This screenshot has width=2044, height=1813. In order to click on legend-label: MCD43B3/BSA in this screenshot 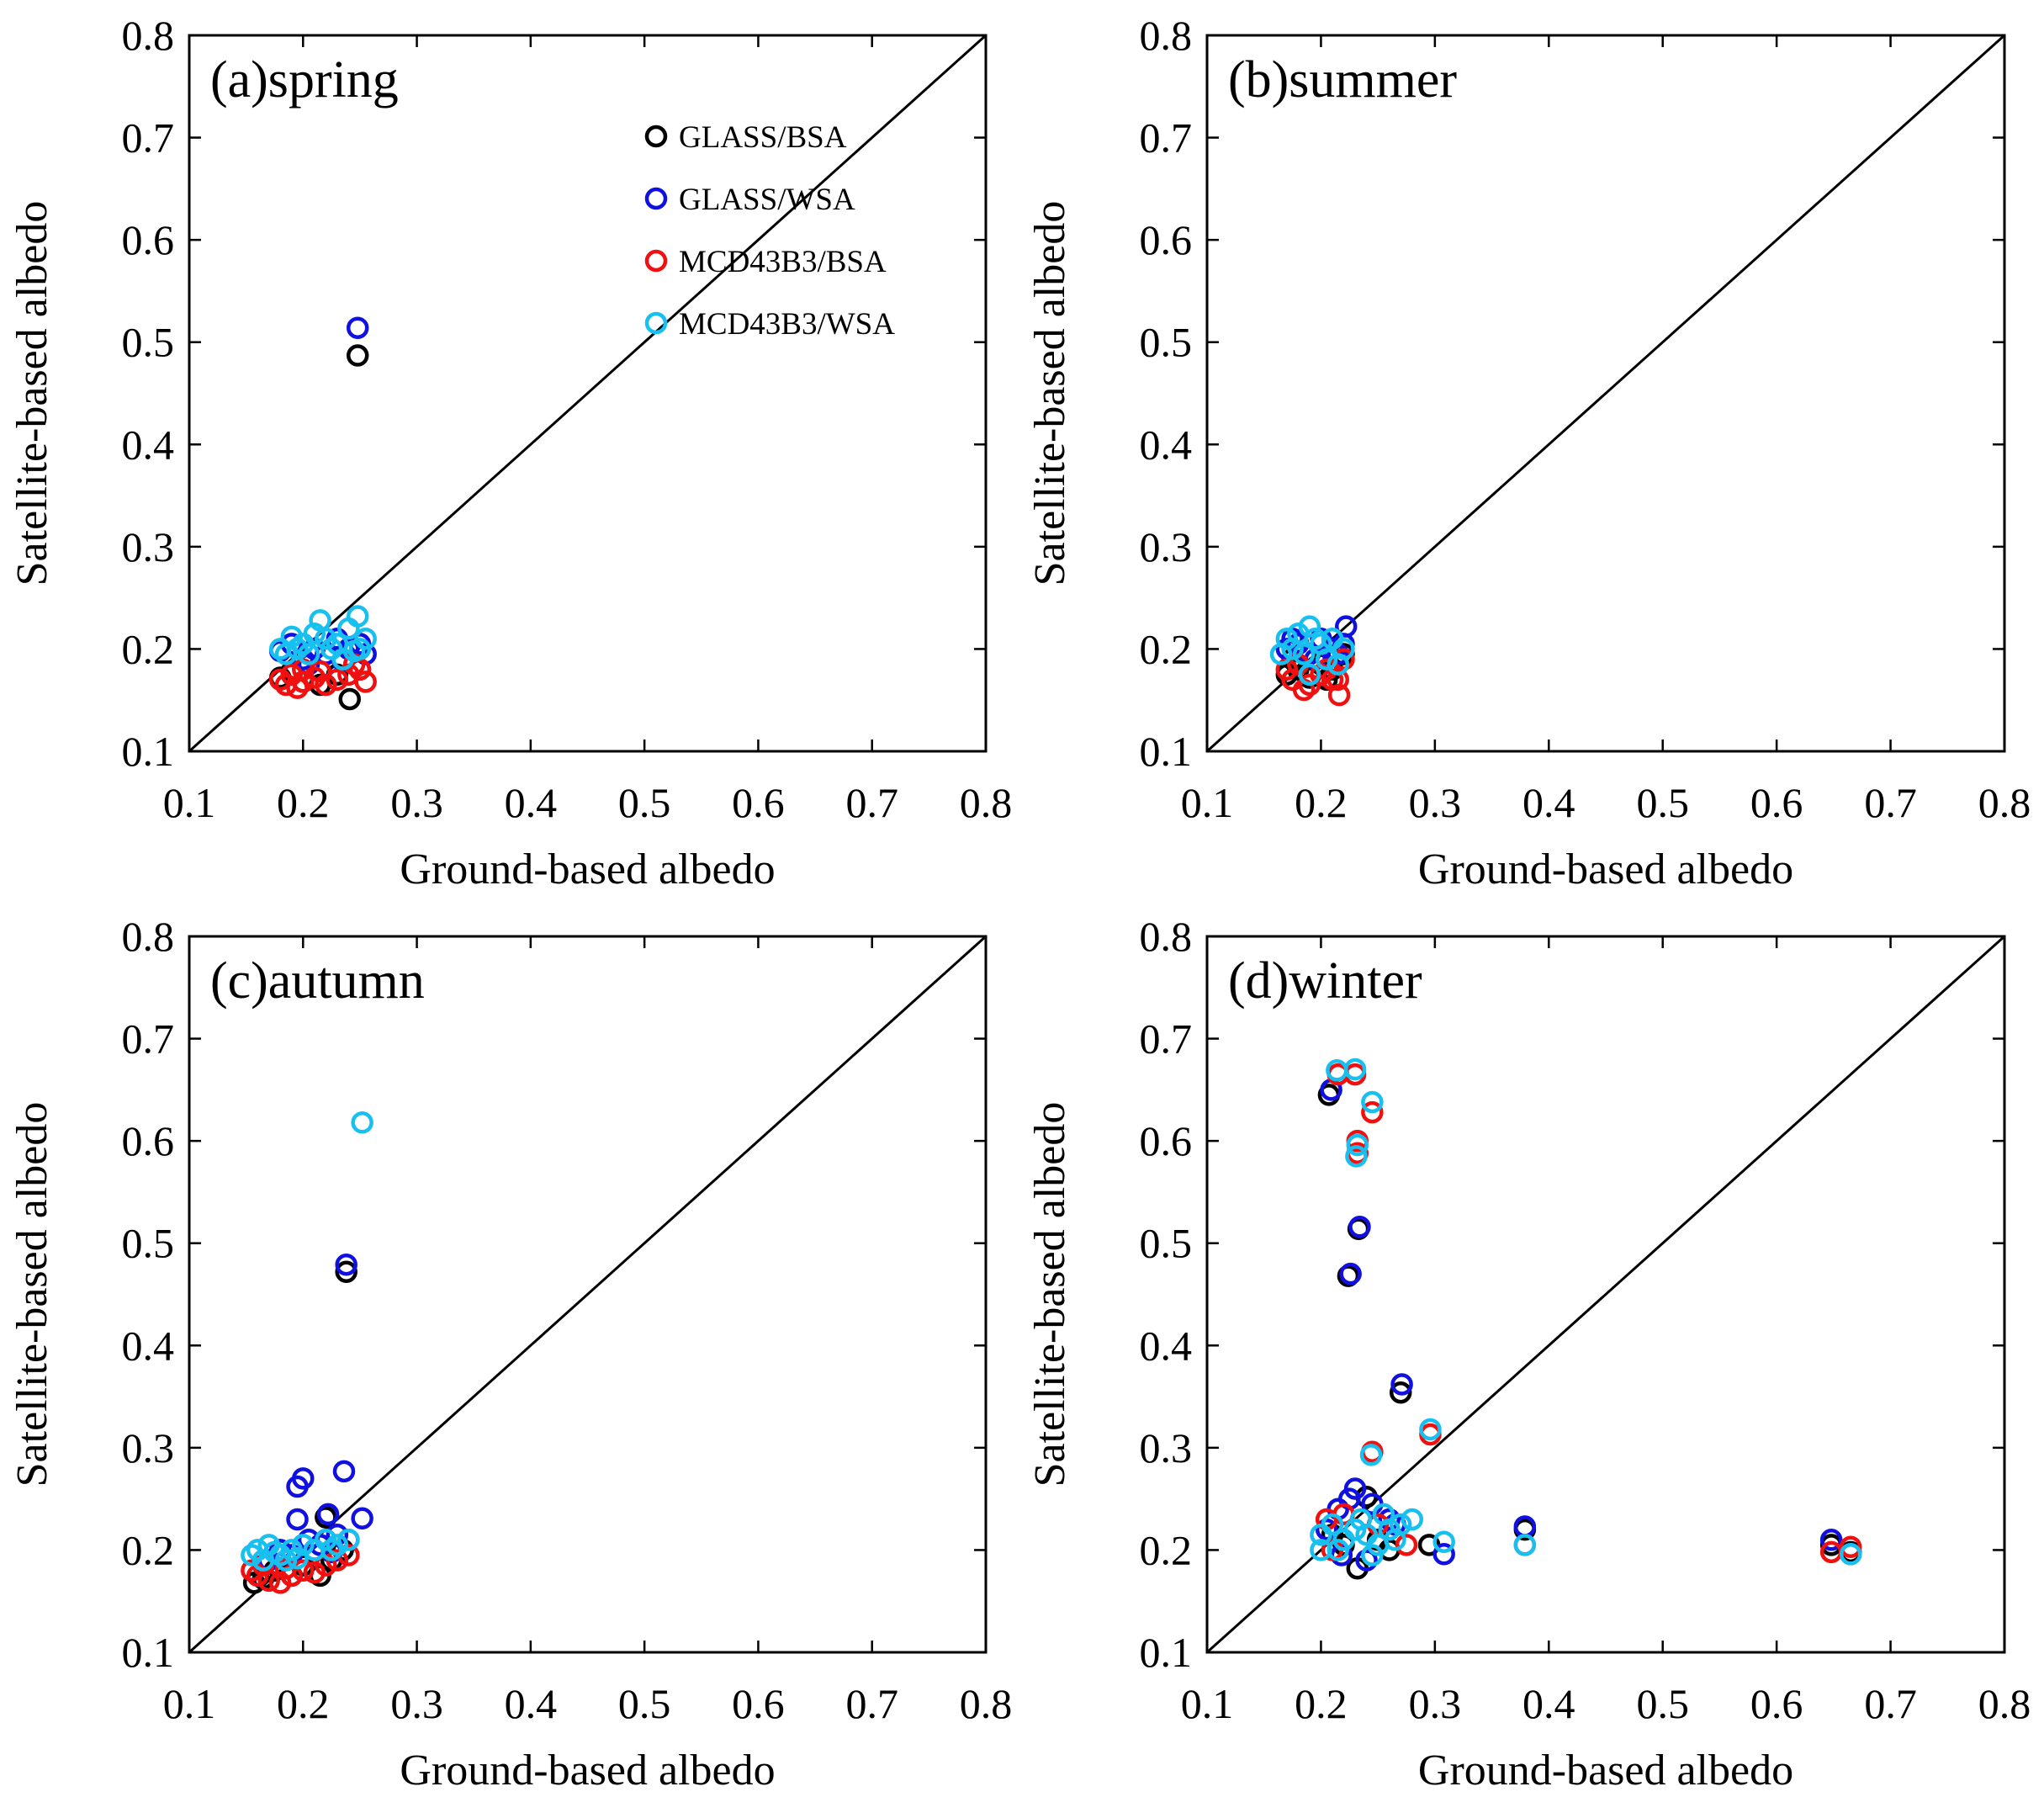, I will do `click(783, 262)`.